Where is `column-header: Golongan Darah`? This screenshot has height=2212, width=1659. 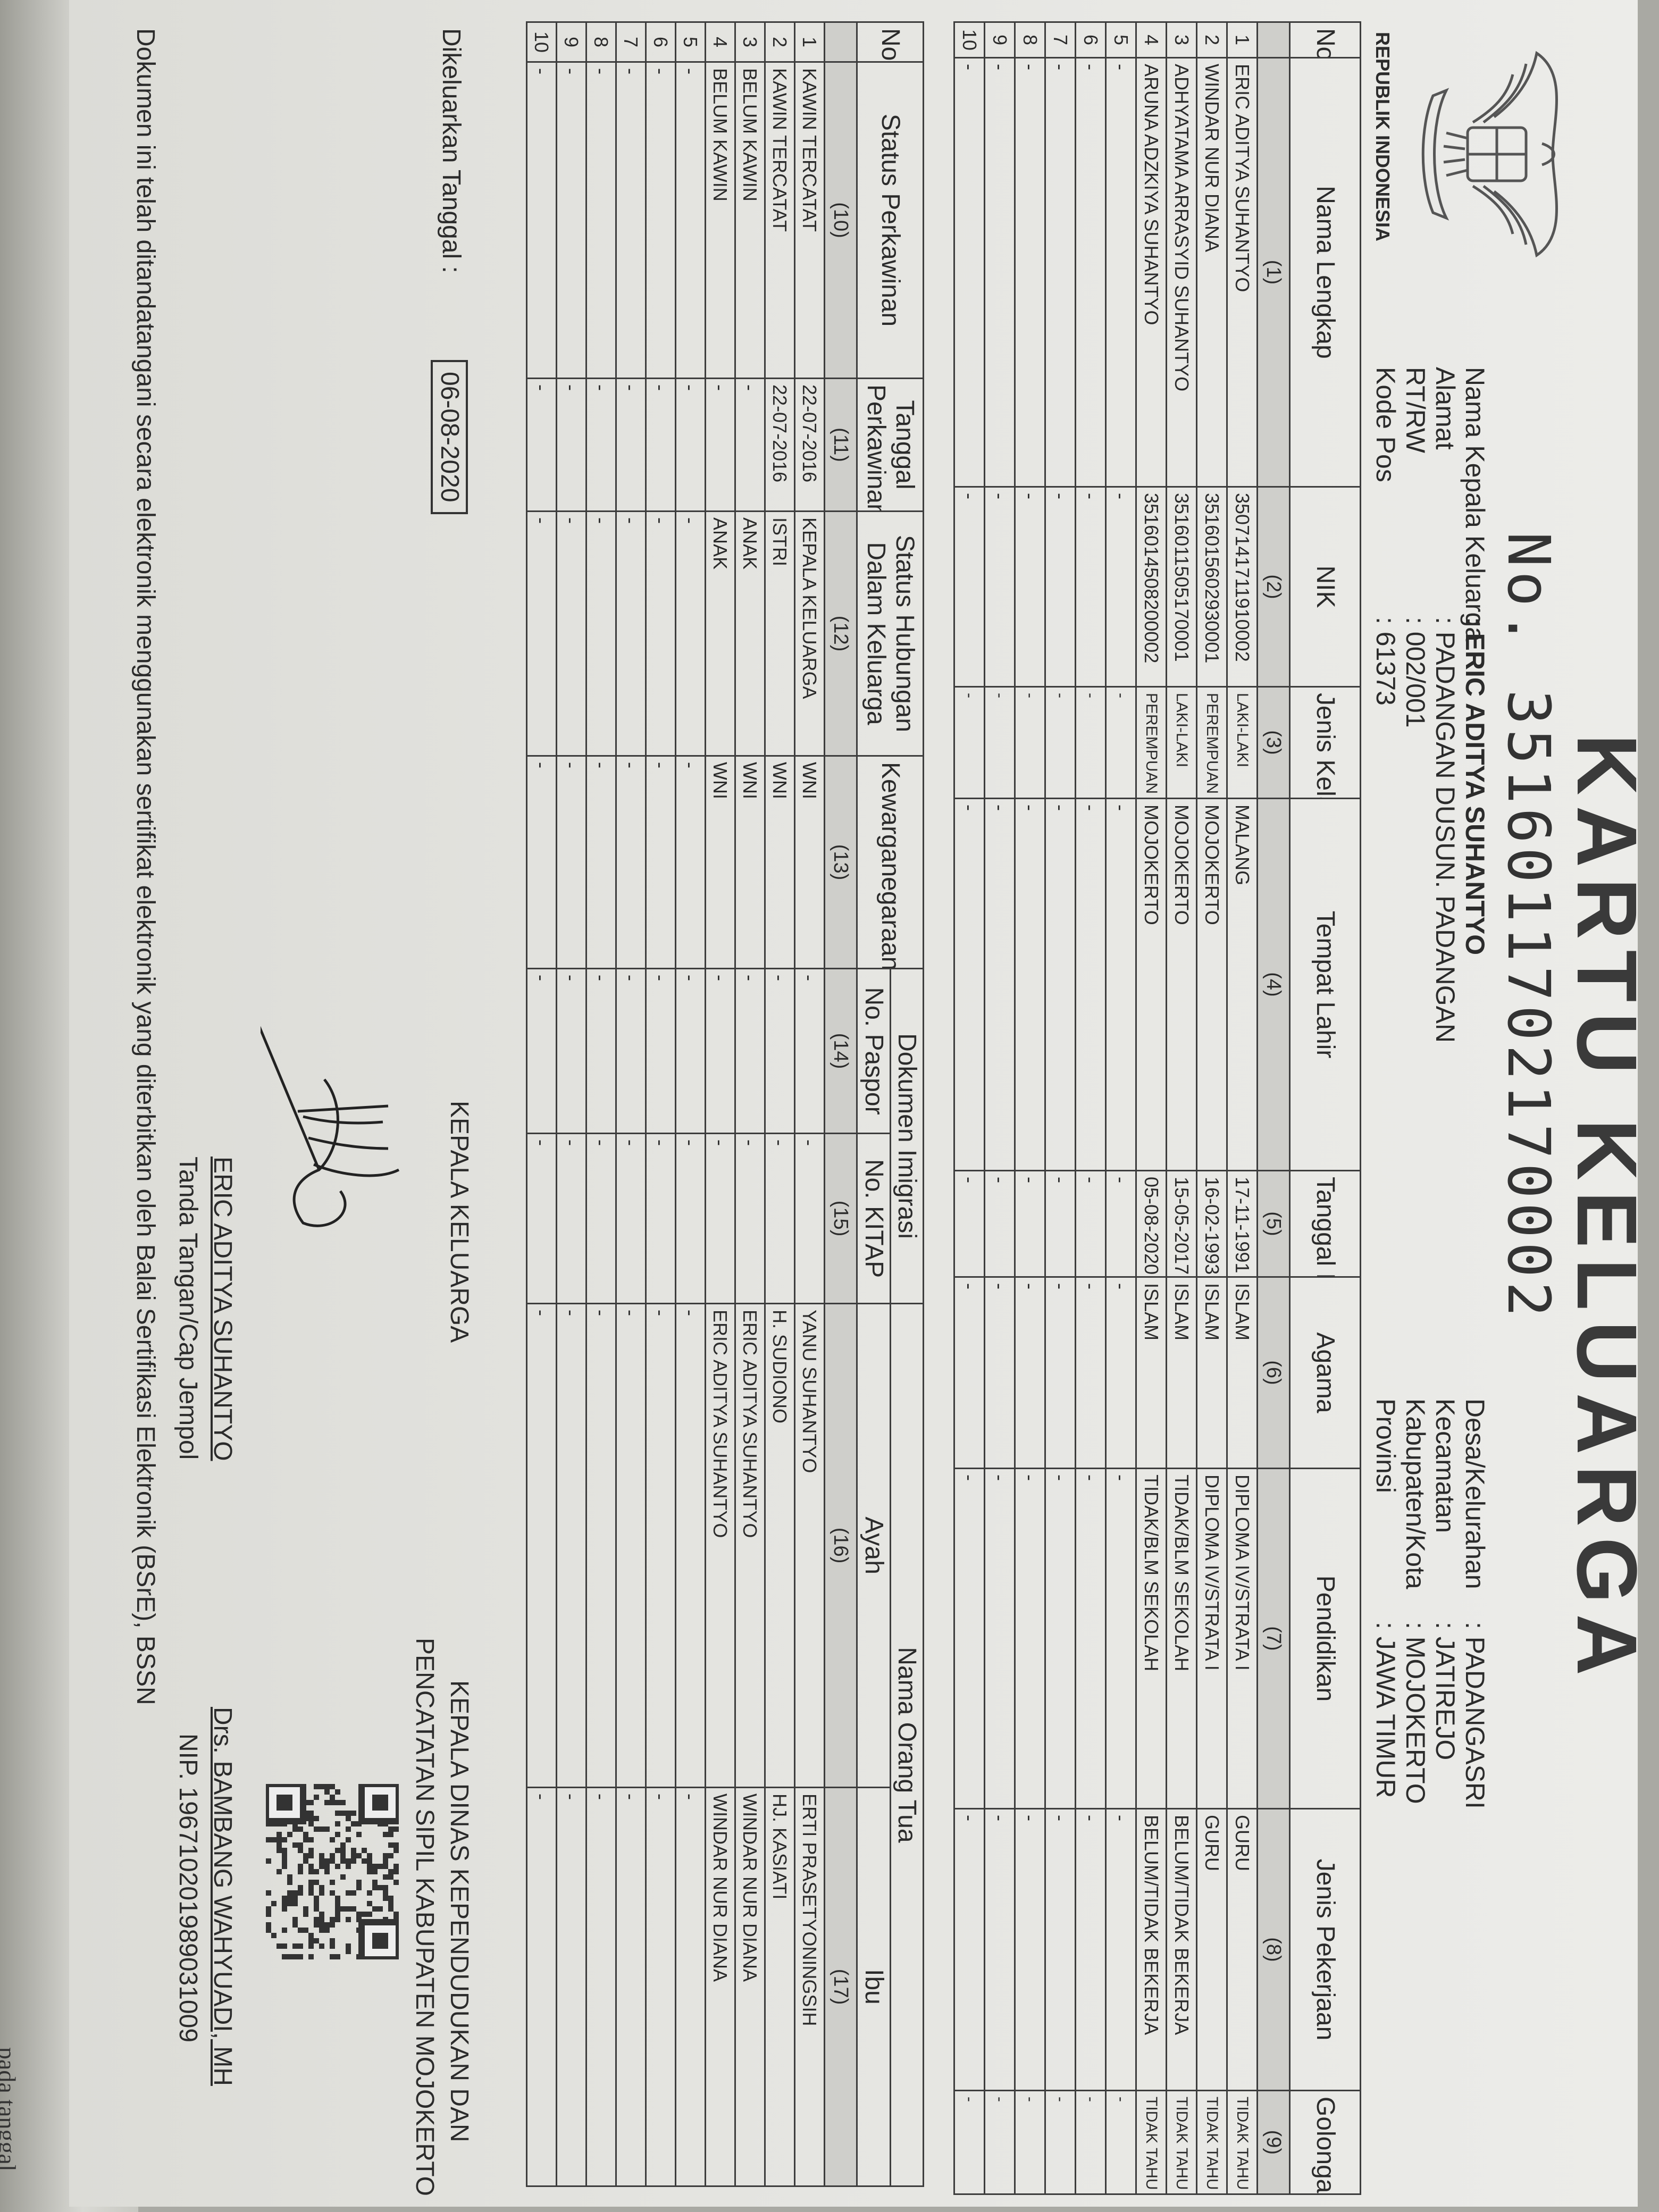
column-header: Golongan Darah is located at coordinates (1325, 2142).